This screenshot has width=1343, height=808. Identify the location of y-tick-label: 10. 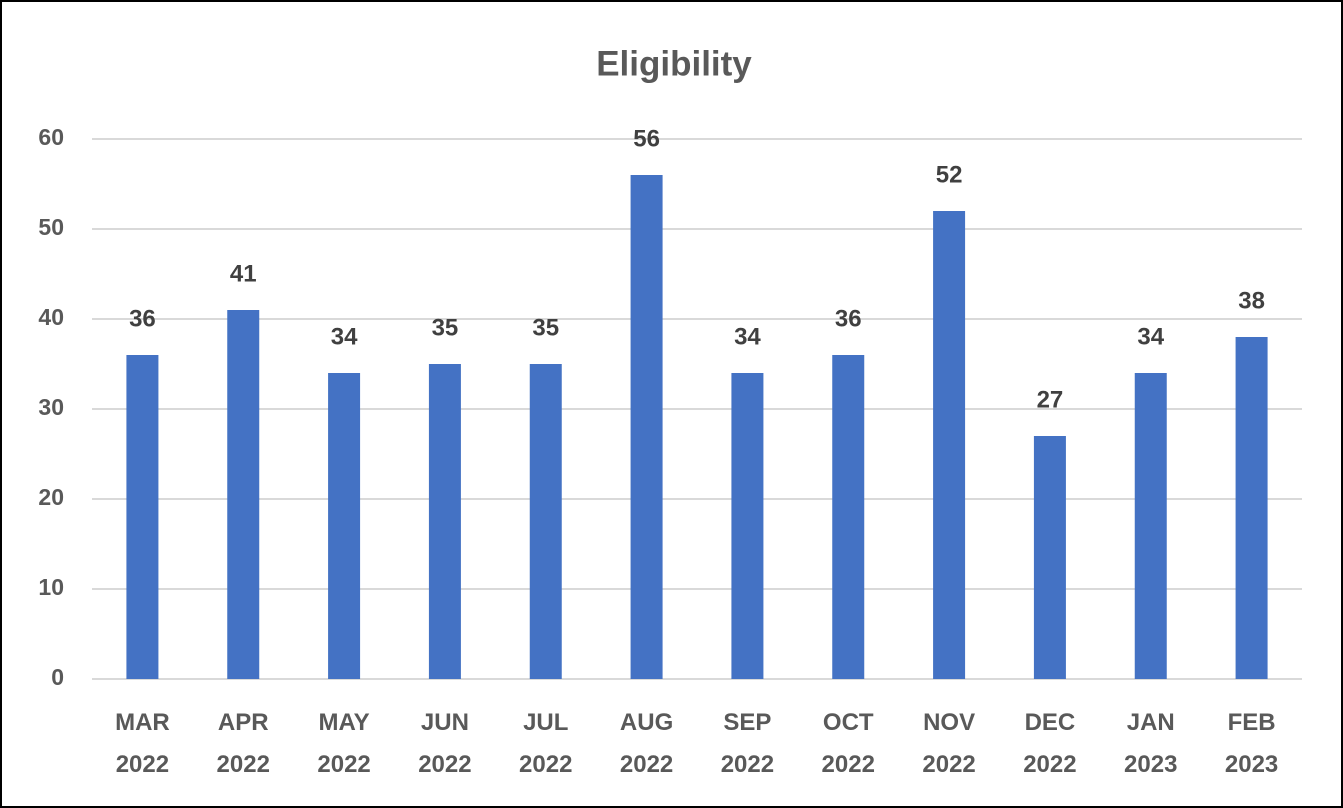
(51, 587).